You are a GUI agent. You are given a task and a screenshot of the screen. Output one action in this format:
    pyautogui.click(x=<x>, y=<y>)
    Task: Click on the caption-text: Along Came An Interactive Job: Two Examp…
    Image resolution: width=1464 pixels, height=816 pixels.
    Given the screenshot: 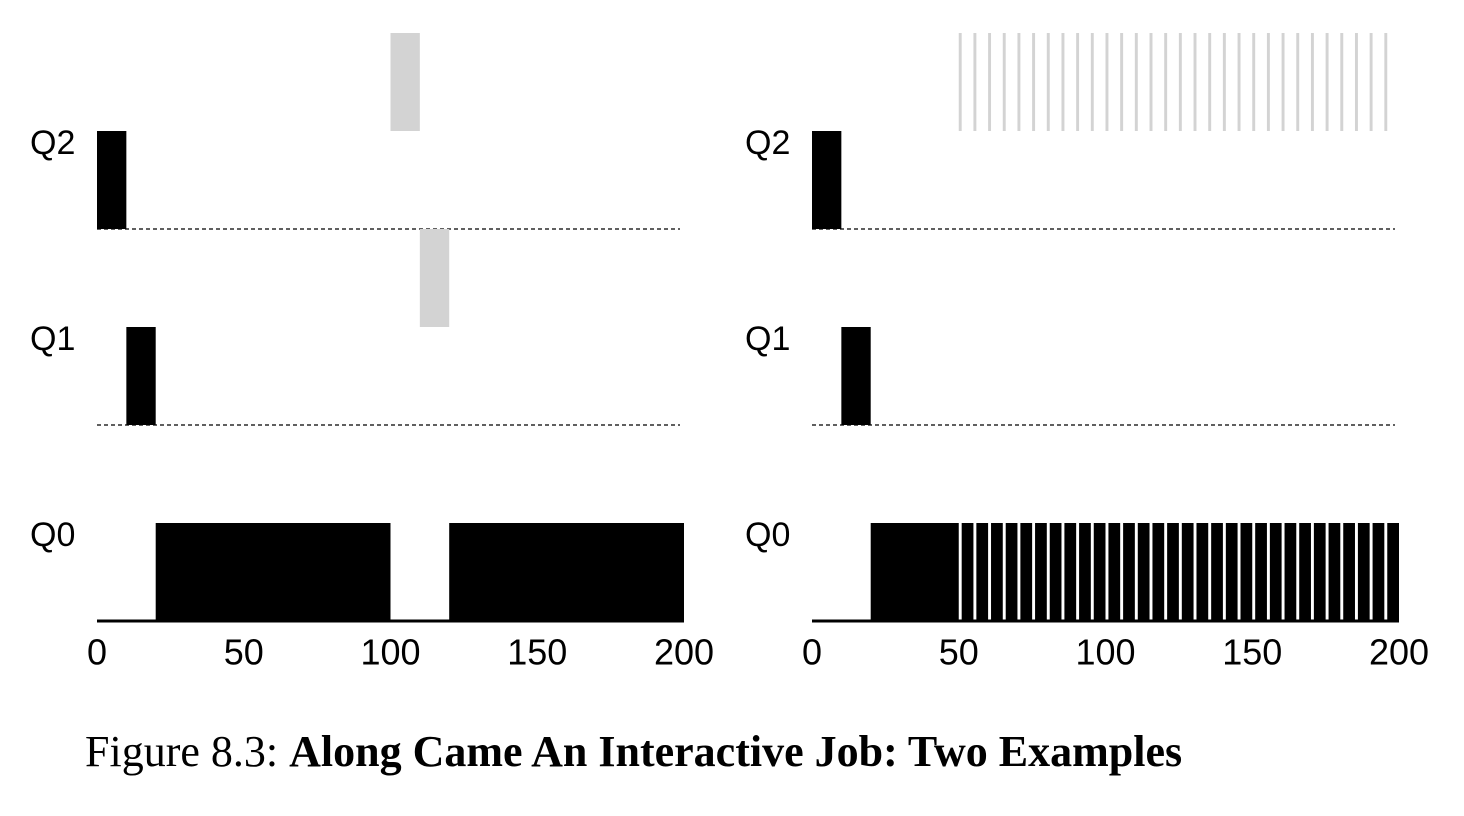 What is the action you would take?
    pyautogui.click(x=735, y=751)
    